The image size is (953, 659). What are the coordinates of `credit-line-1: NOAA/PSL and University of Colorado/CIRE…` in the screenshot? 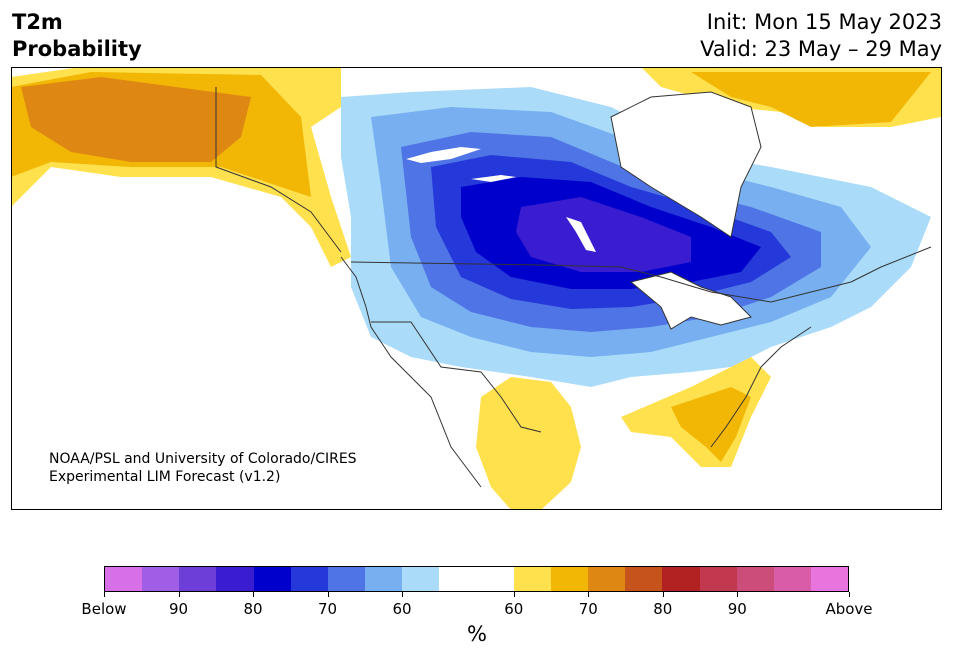 It's located at (203, 459).